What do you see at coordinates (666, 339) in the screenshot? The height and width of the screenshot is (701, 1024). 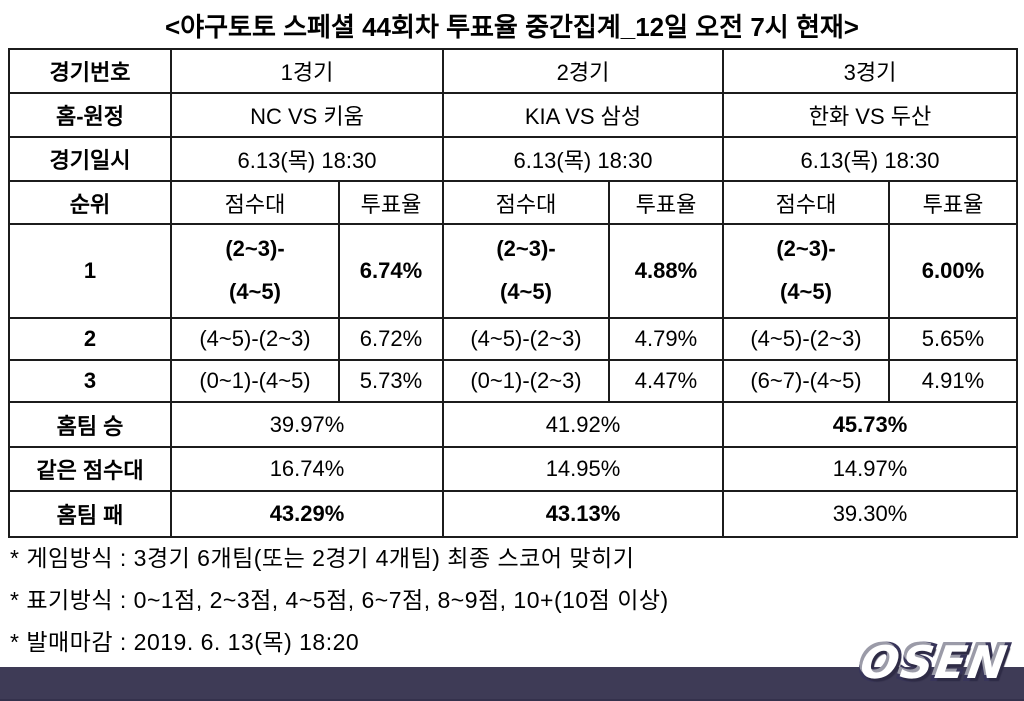 I see `game2-rank2-vote: 4.79%` at bounding box center [666, 339].